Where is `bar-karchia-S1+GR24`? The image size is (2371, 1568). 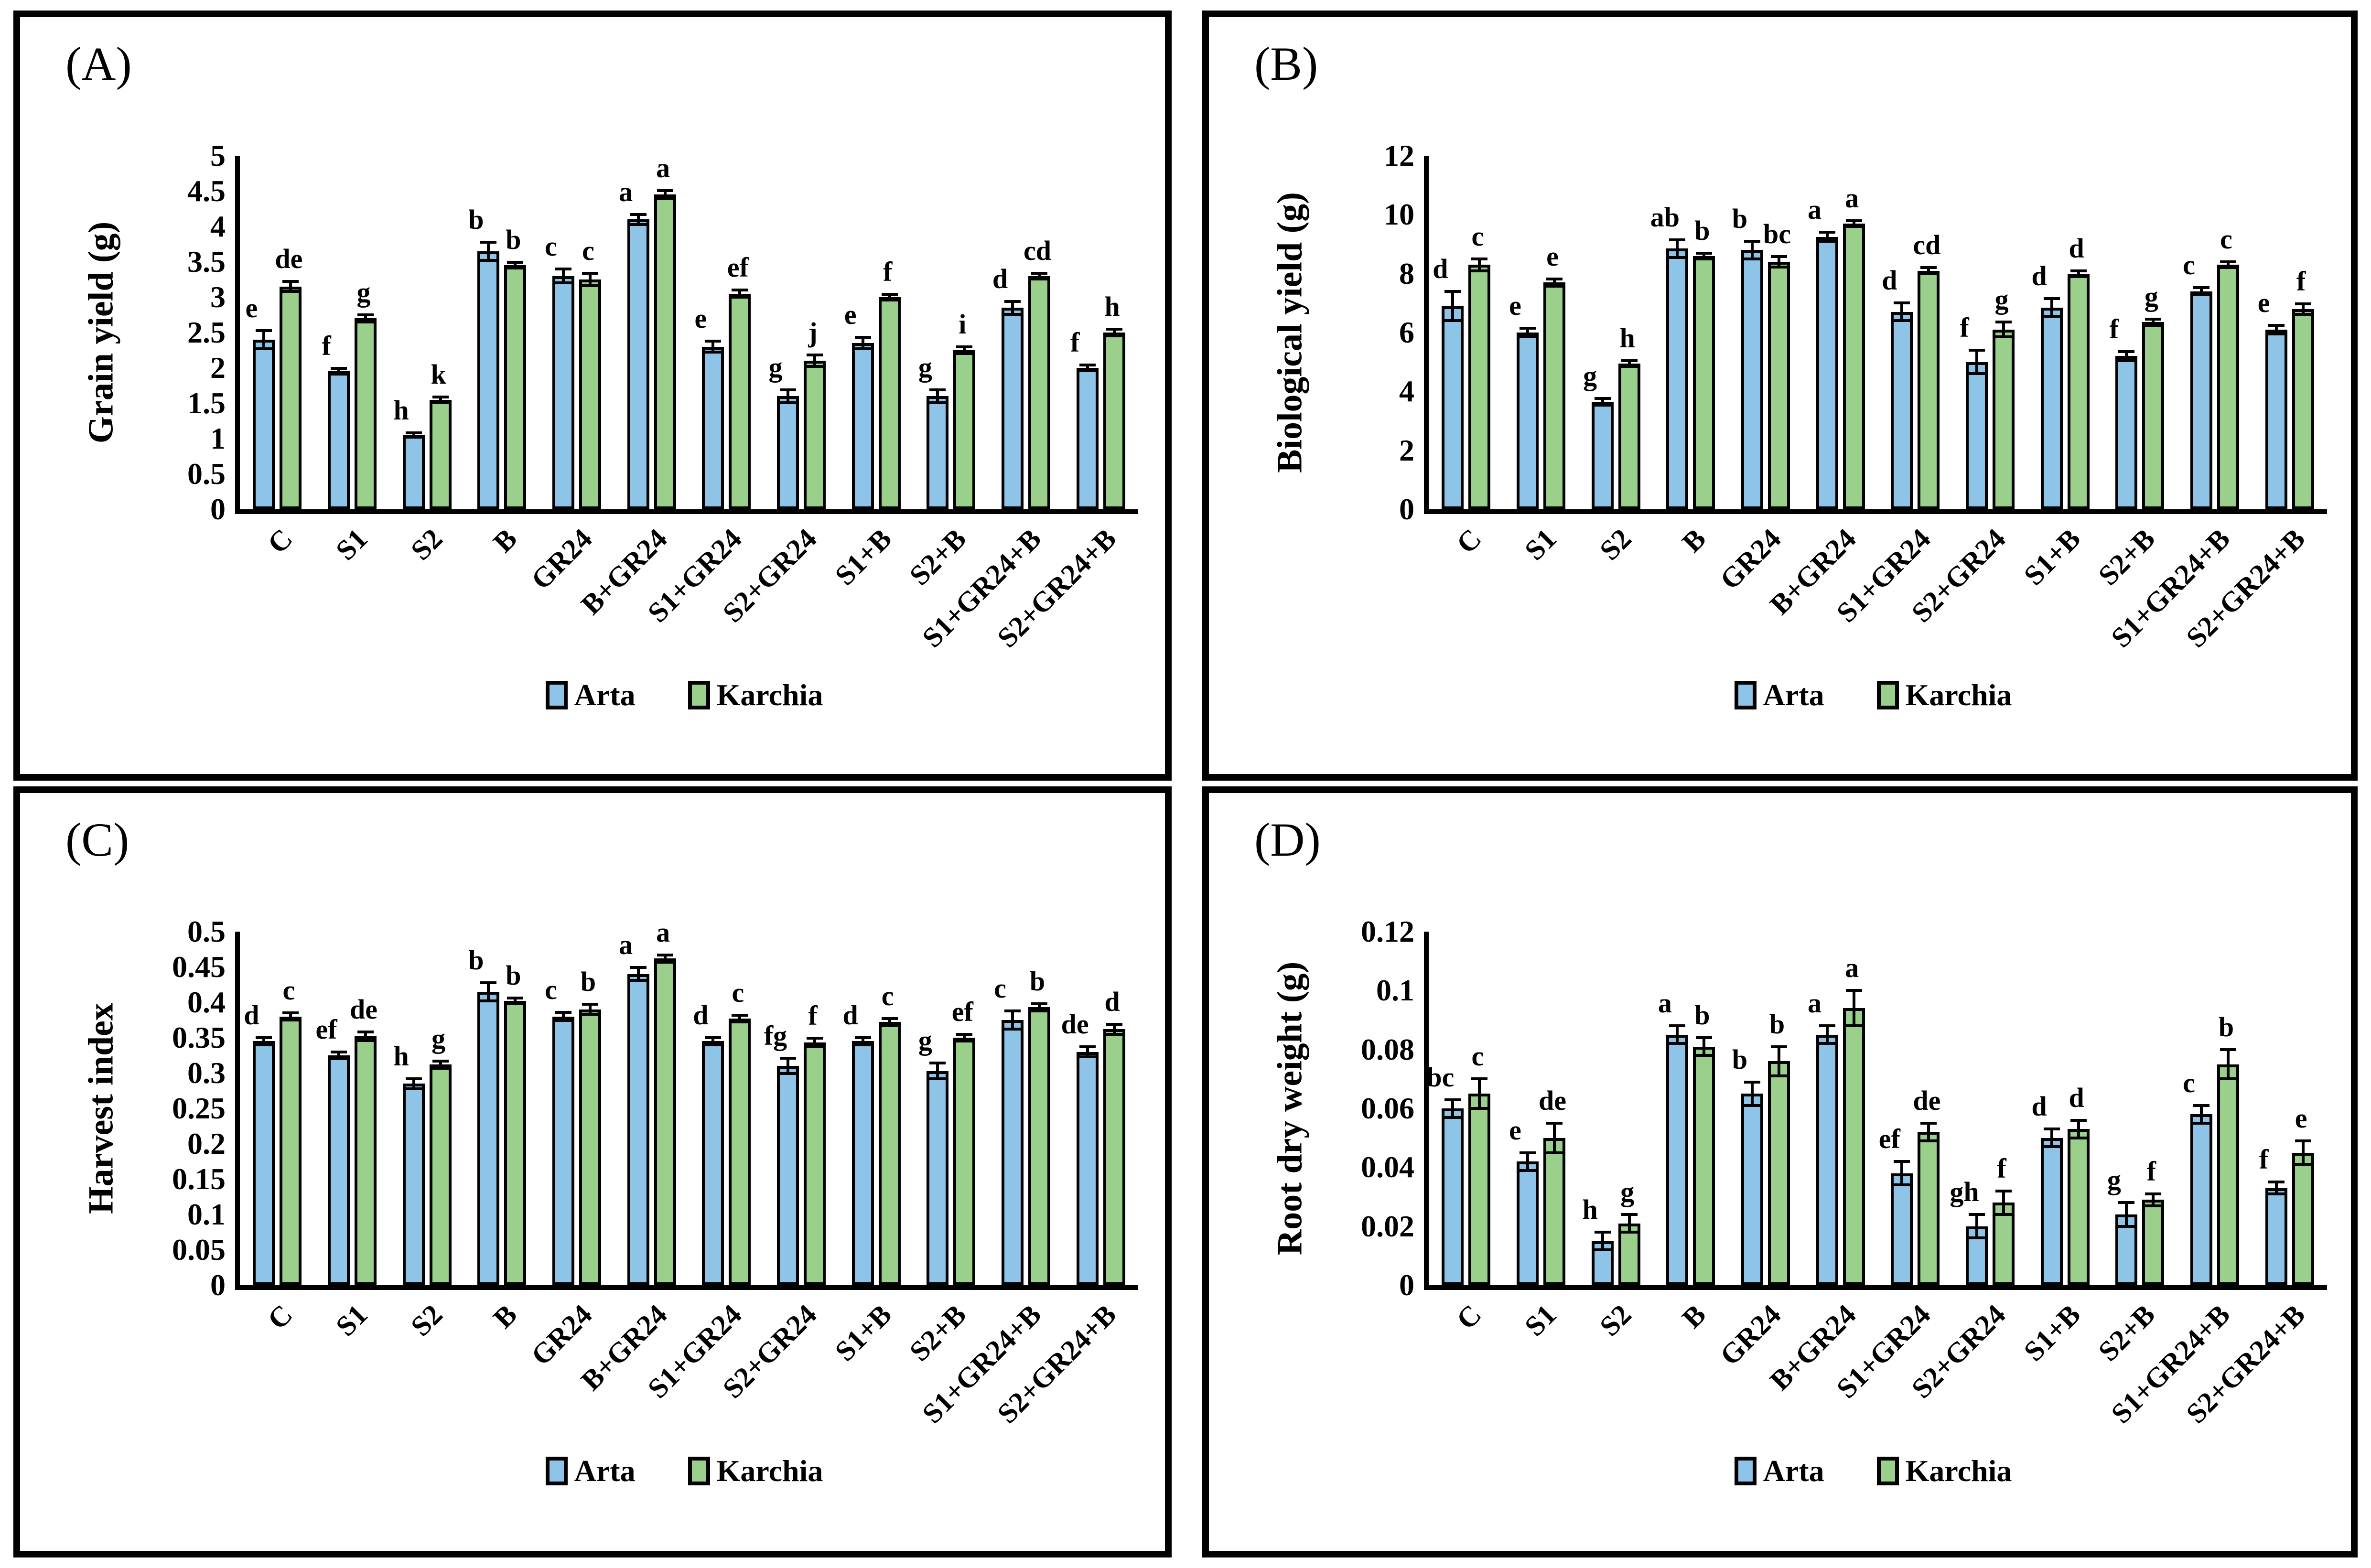 bar-karchia-S1+GR24 is located at coordinates (1929, 1209).